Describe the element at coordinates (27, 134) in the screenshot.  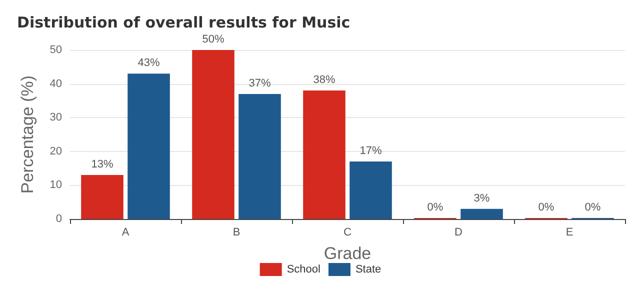
I see `y-axis-title: Percentage (%)` at that location.